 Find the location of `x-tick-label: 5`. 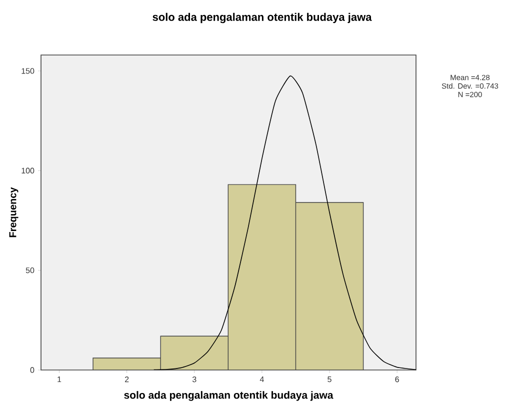

x-tick-label: 5 is located at coordinates (330, 379).